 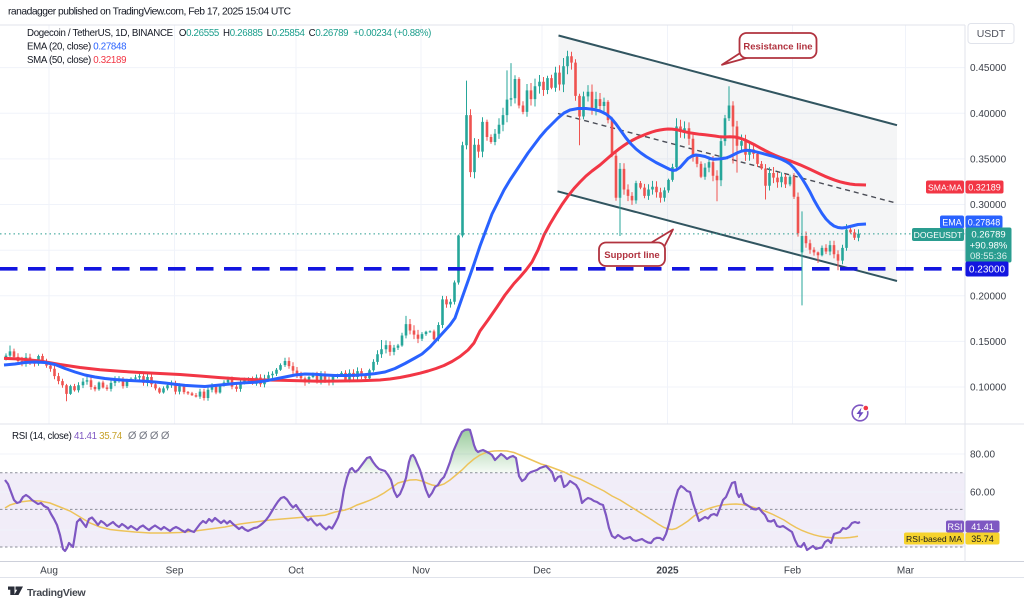 I want to click on svg-text: Feb, so click(x=793, y=571).